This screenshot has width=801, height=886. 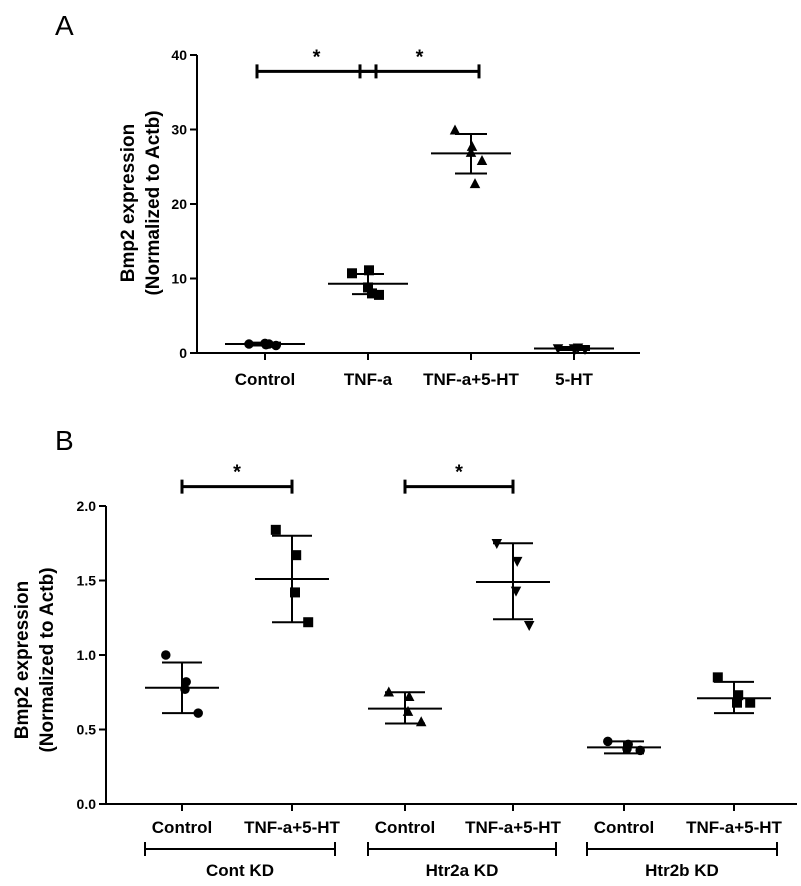 I want to click on panel-a-category-label: 5-HT, so click(x=574, y=379).